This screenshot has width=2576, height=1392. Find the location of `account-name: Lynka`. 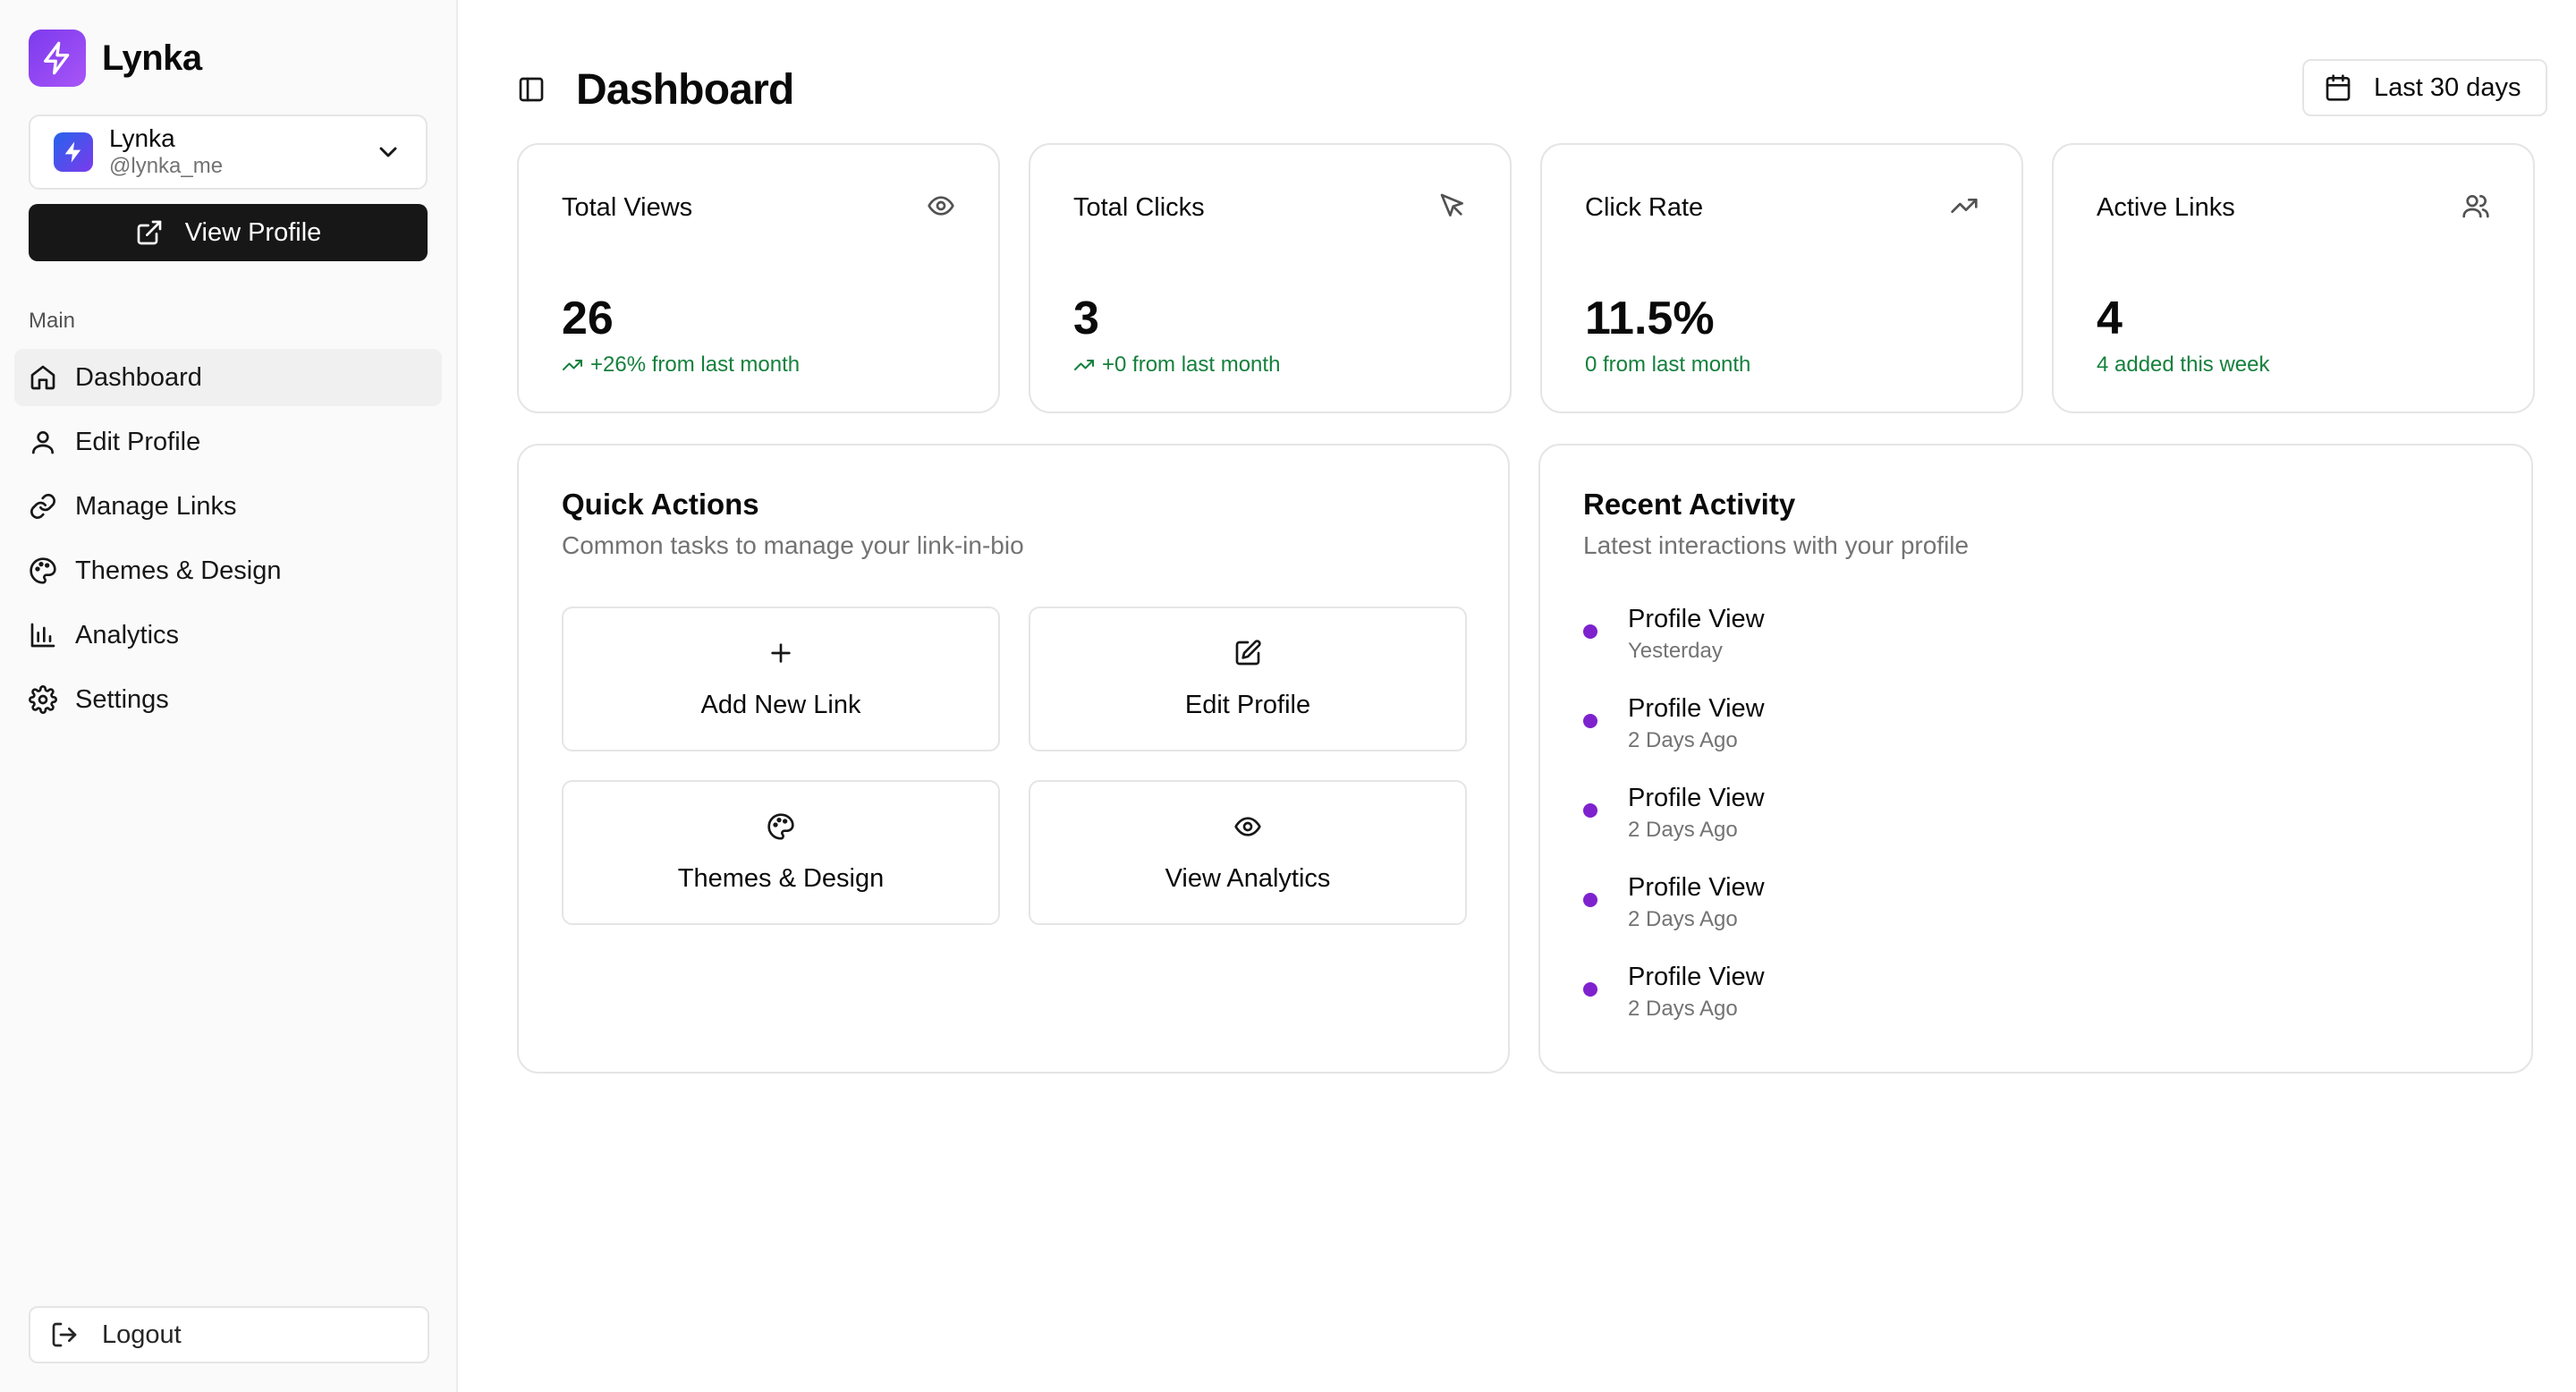

account-name: Lynka is located at coordinates (142, 138).